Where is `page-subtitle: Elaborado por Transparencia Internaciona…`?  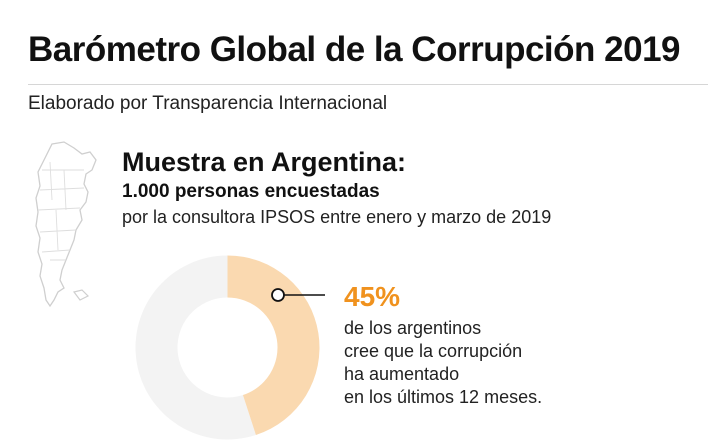
page-subtitle: Elaborado por Transparencia Internaciona… is located at coordinates (208, 103).